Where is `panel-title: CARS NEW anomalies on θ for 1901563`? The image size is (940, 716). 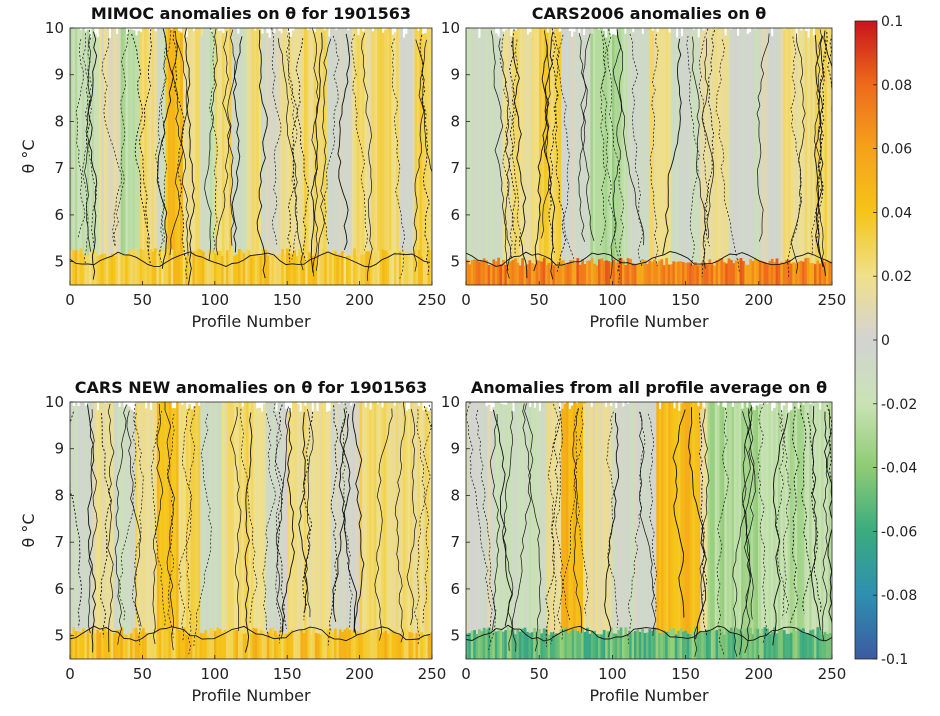 panel-title: CARS NEW anomalies on θ for 1901563 is located at coordinates (251, 387).